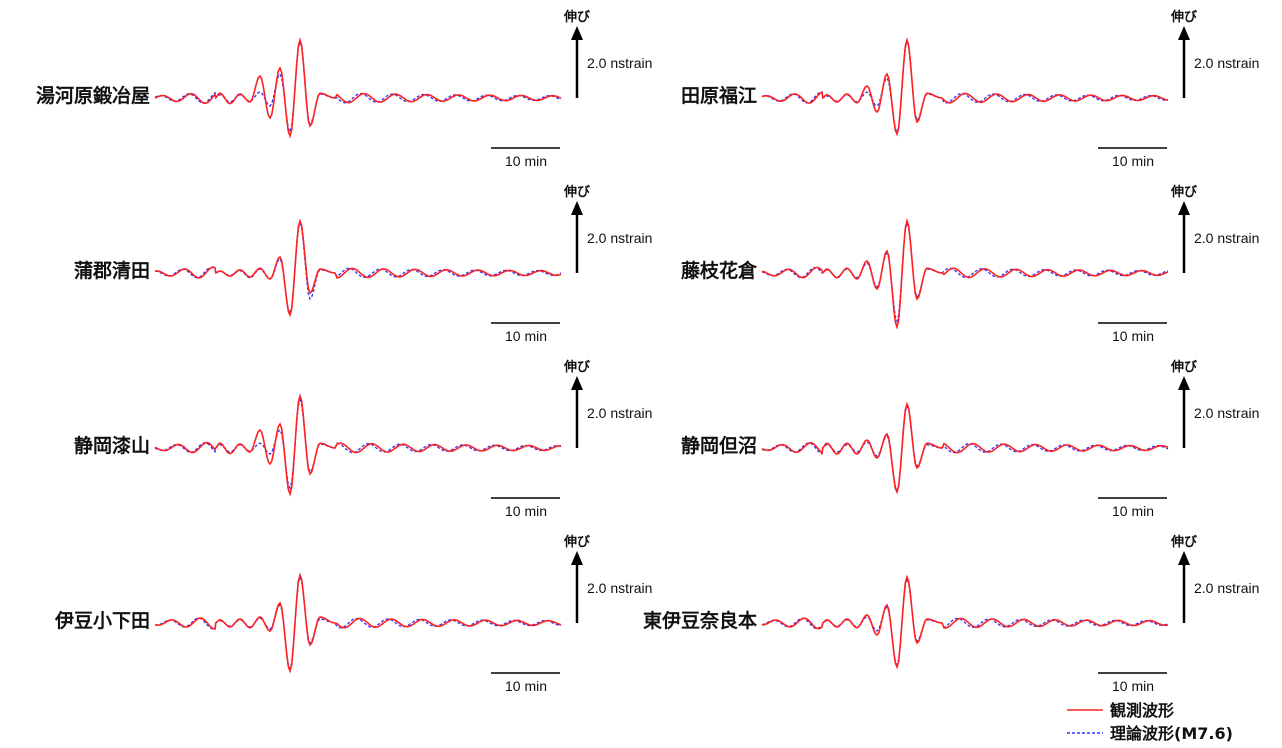 Image resolution: width=1282 pixels, height=748 pixels. What do you see at coordinates (1150, 722) in the screenshot?
I see `legend: 観測波形 理論波形(M7.6)` at bounding box center [1150, 722].